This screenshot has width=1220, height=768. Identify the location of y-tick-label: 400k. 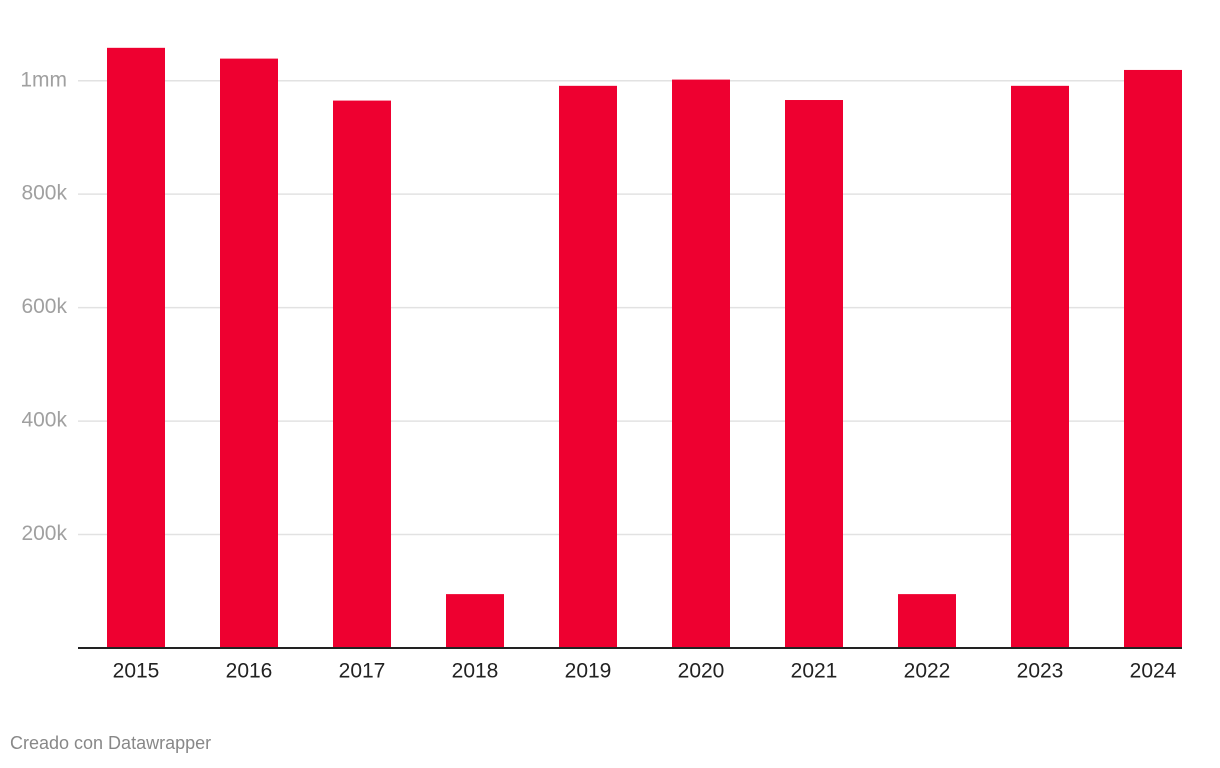
(44, 420).